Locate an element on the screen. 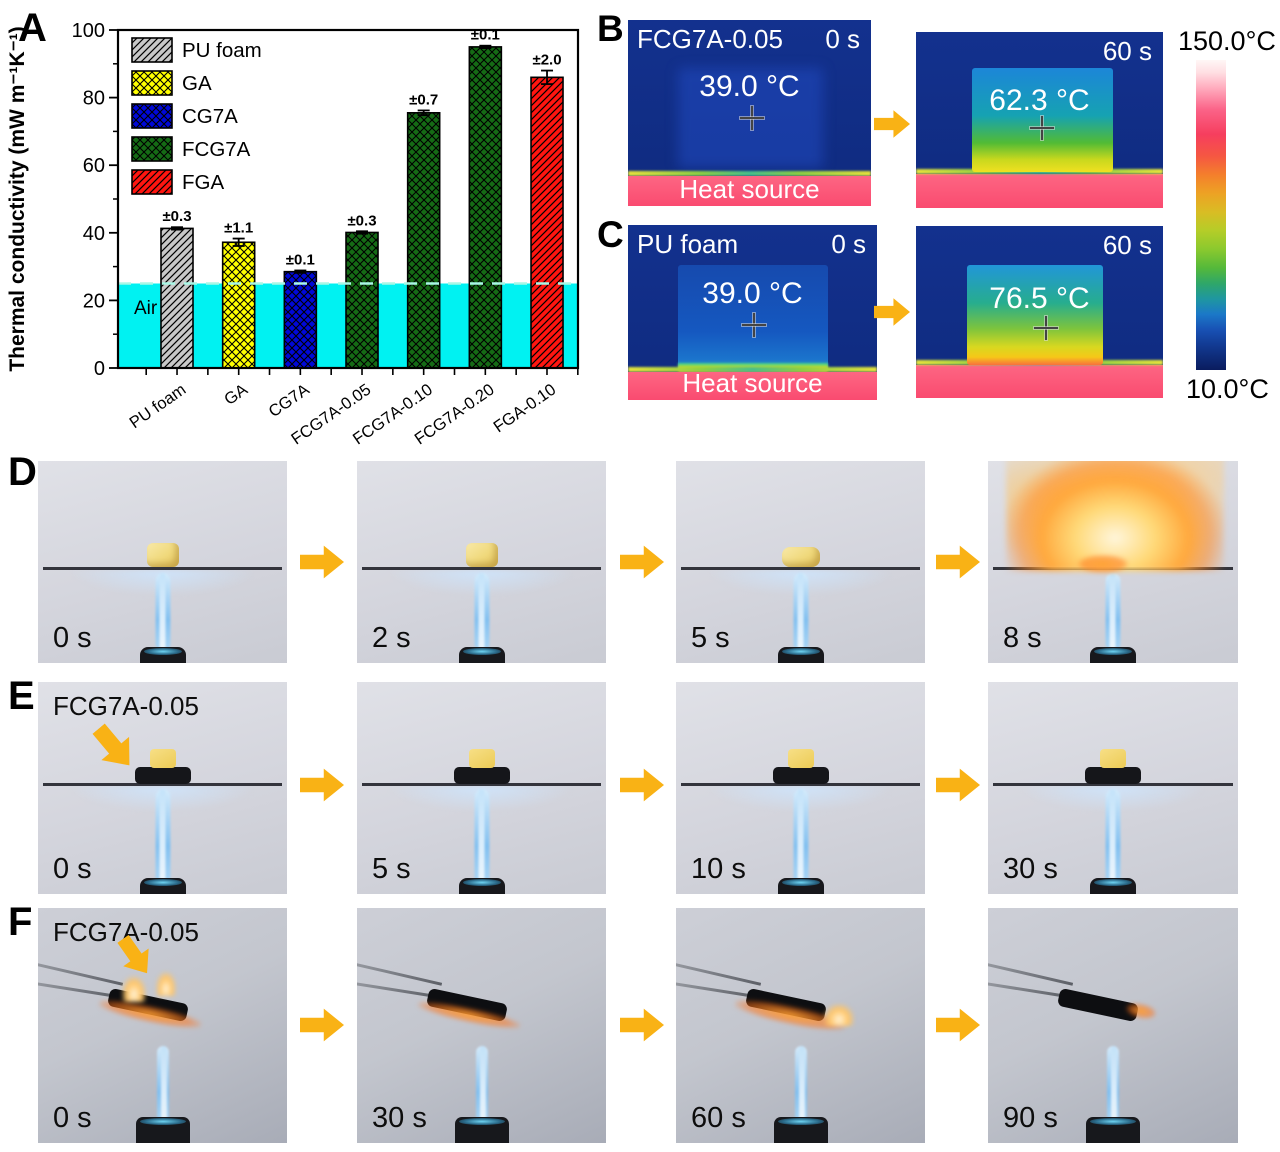 Image resolution: width=1280 pixels, height=1152 pixels. photo-f-frame4: 90 s is located at coordinates (1113, 1025).